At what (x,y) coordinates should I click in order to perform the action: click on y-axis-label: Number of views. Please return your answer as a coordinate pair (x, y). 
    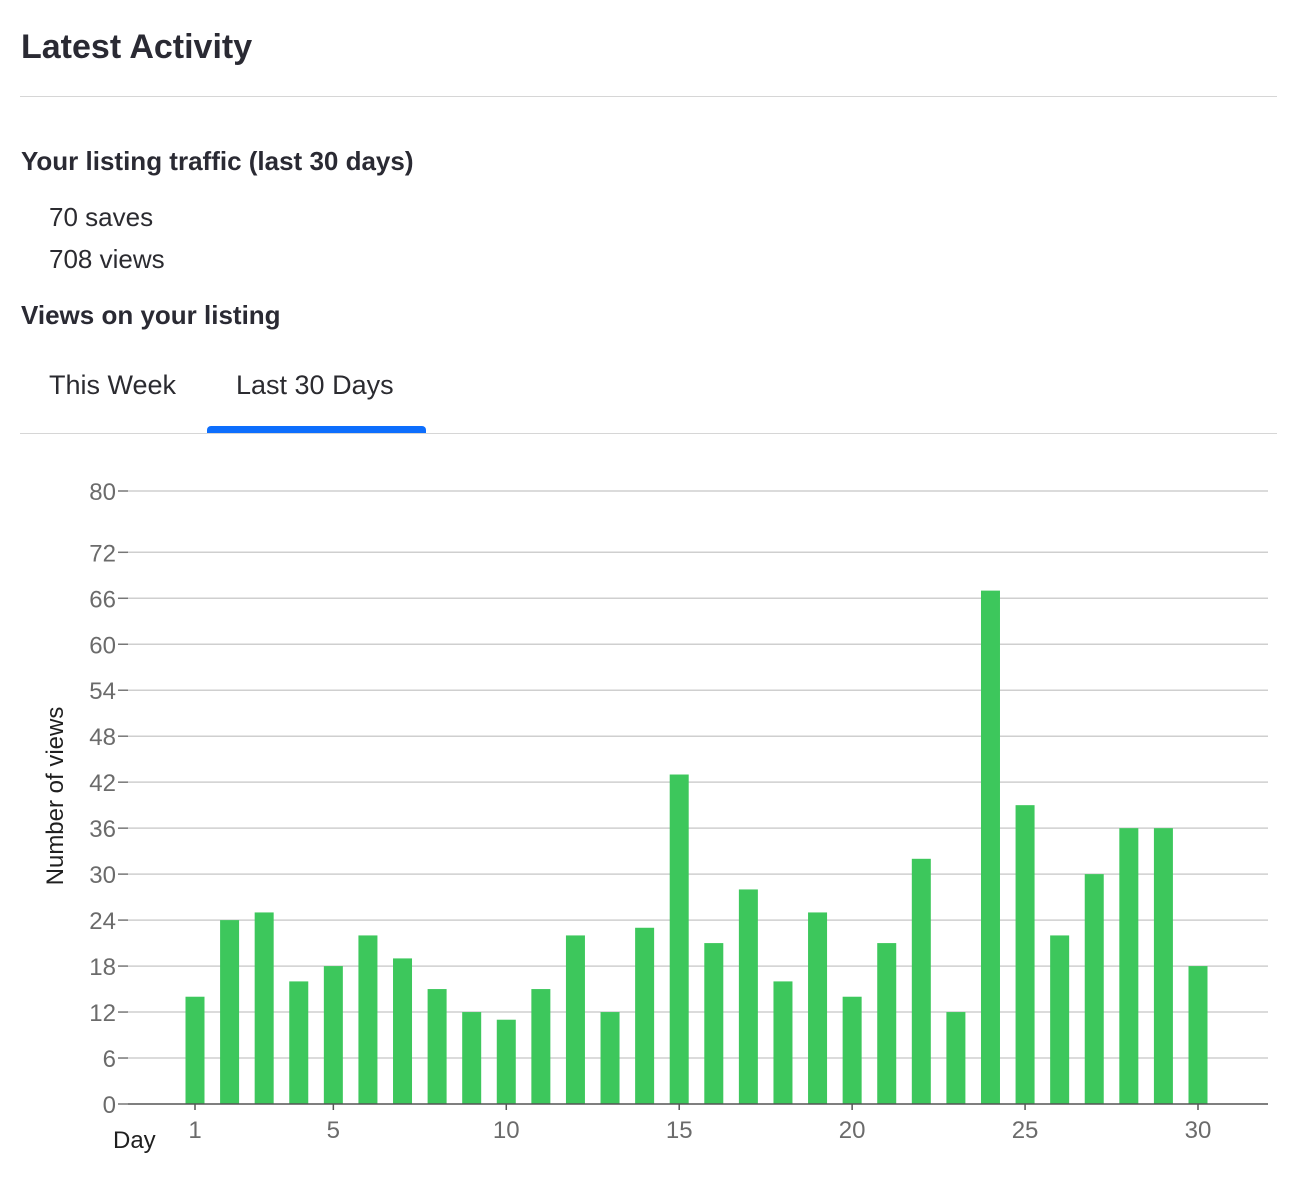
    Looking at the image, I should click on (55, 796).